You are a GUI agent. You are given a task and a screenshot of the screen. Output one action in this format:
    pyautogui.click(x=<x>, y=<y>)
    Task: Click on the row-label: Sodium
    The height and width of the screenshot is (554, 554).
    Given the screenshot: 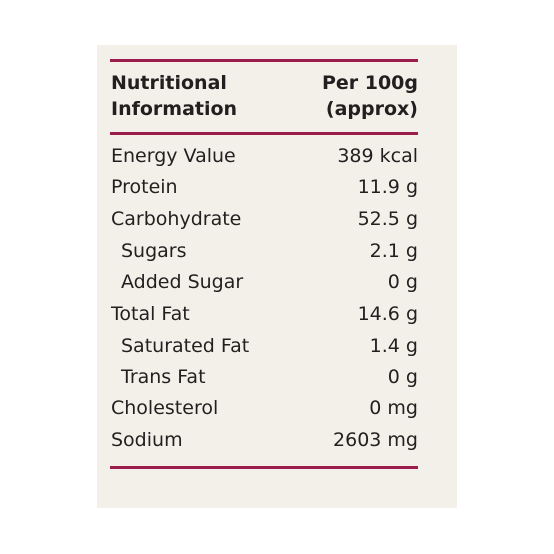 What is the action you would take?
    pyautogui.click(x=147, y=440)
    